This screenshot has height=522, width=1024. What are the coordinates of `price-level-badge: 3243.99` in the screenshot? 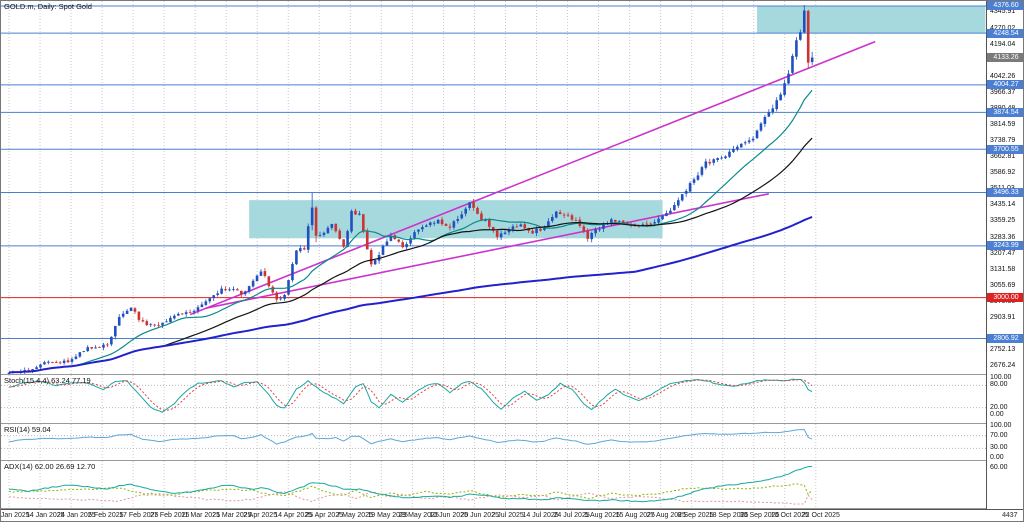 It's located at (1005, 246).